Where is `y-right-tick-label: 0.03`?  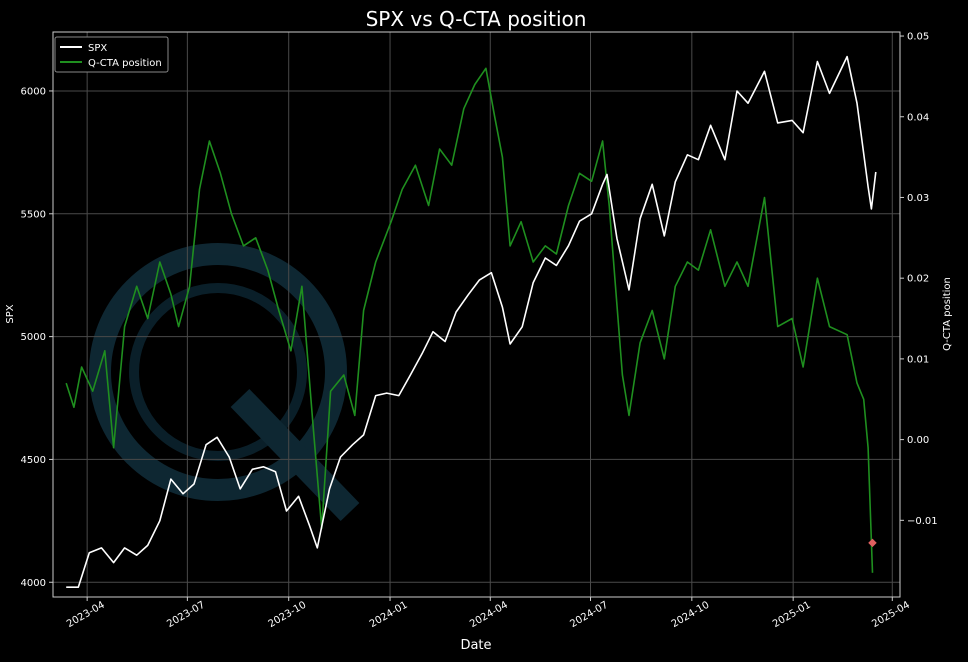
y-right-tick-label: 0.03 is located at coordinates (918, 198).